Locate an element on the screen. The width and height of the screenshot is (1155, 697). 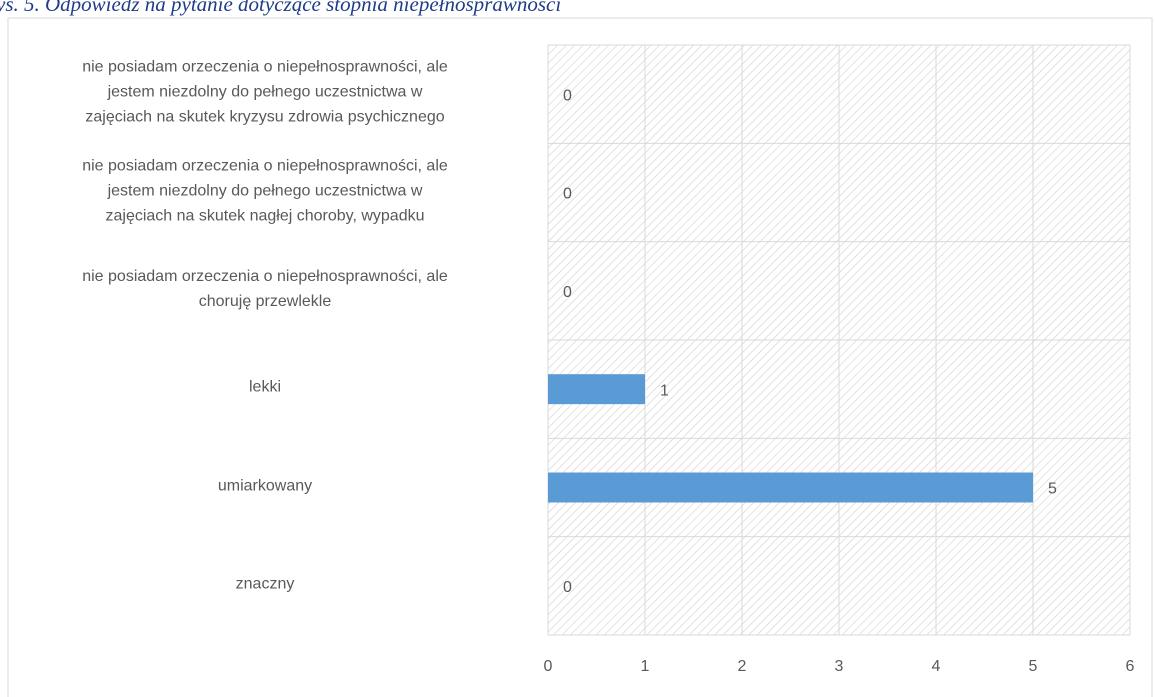
data-label: 1 is located at coordinates (664, 390).